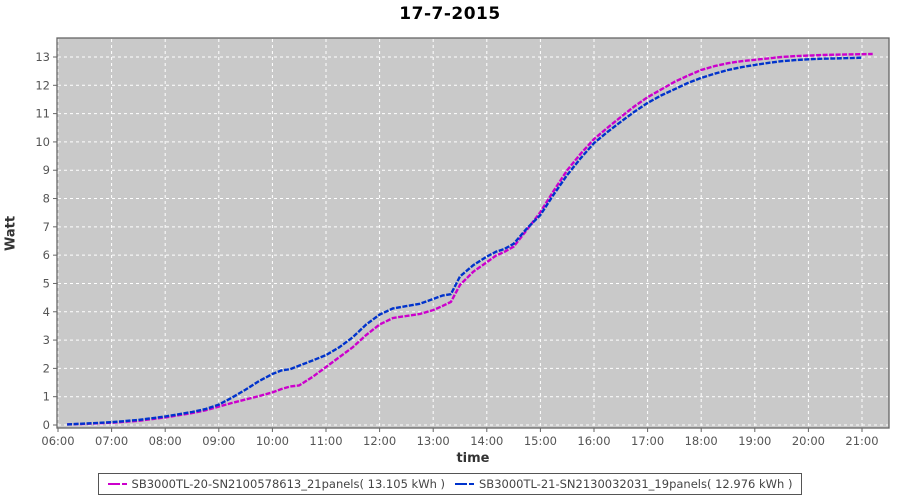  Describe the element at coordinates (11, 233) in the screenshot. I see `y-axis-label: Watt` at that location.